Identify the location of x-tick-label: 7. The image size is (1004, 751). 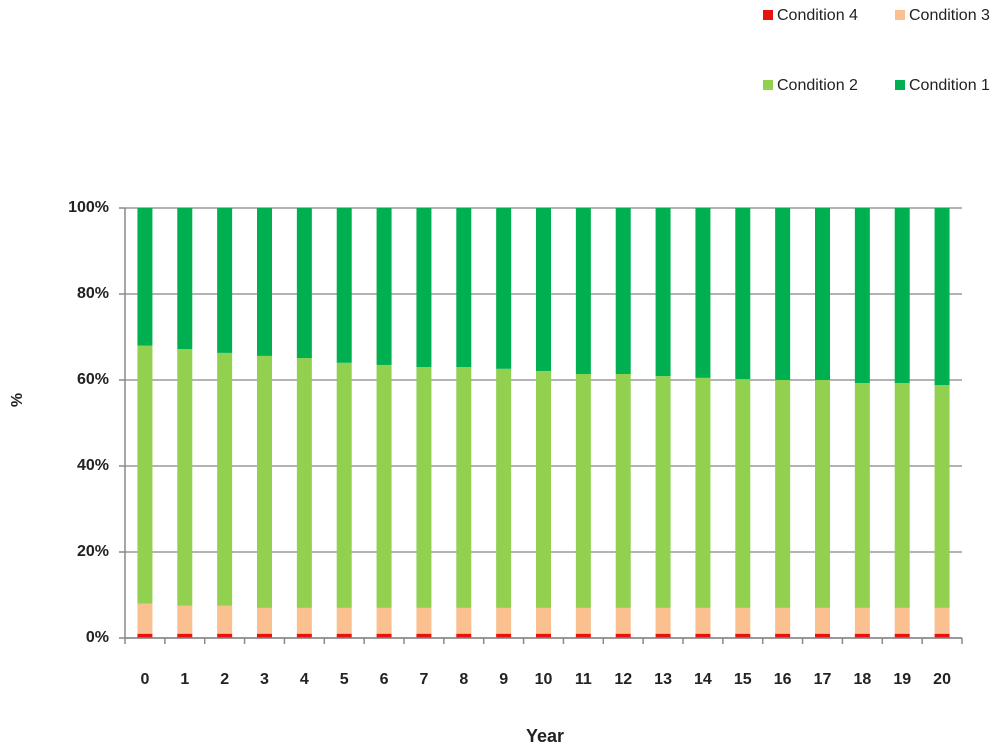
(423, 679).